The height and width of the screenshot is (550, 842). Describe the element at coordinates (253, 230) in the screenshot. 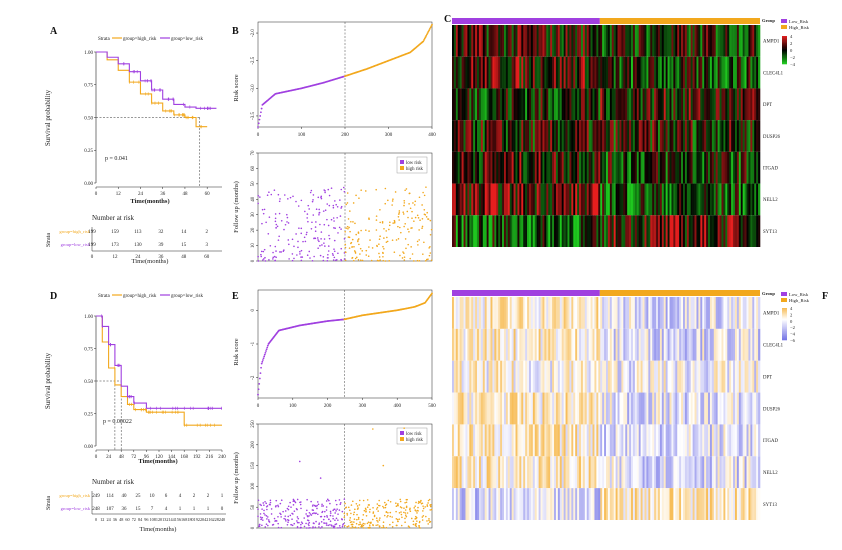

I see `y-tick-label: 20` at that location.